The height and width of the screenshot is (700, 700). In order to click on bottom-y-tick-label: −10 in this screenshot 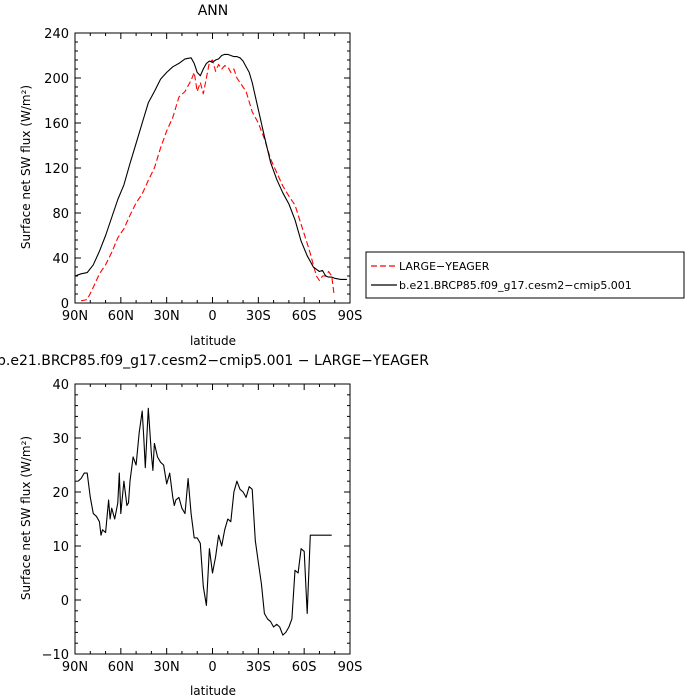, I will do `click(55, 655)`.